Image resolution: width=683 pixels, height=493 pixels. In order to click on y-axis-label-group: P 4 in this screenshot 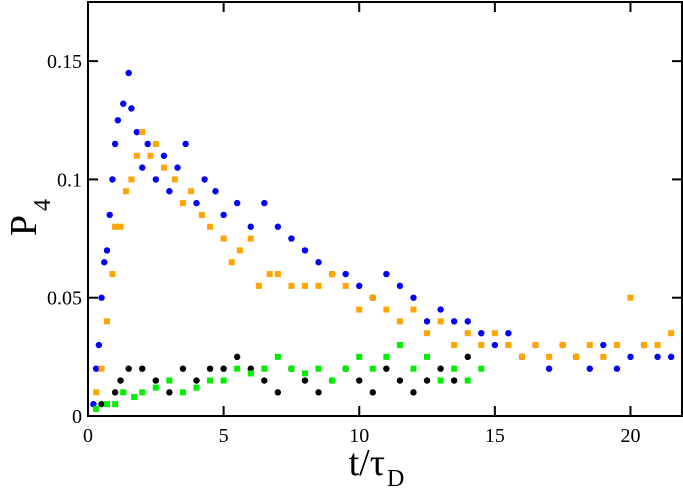, I will do `click(29, 217)`.